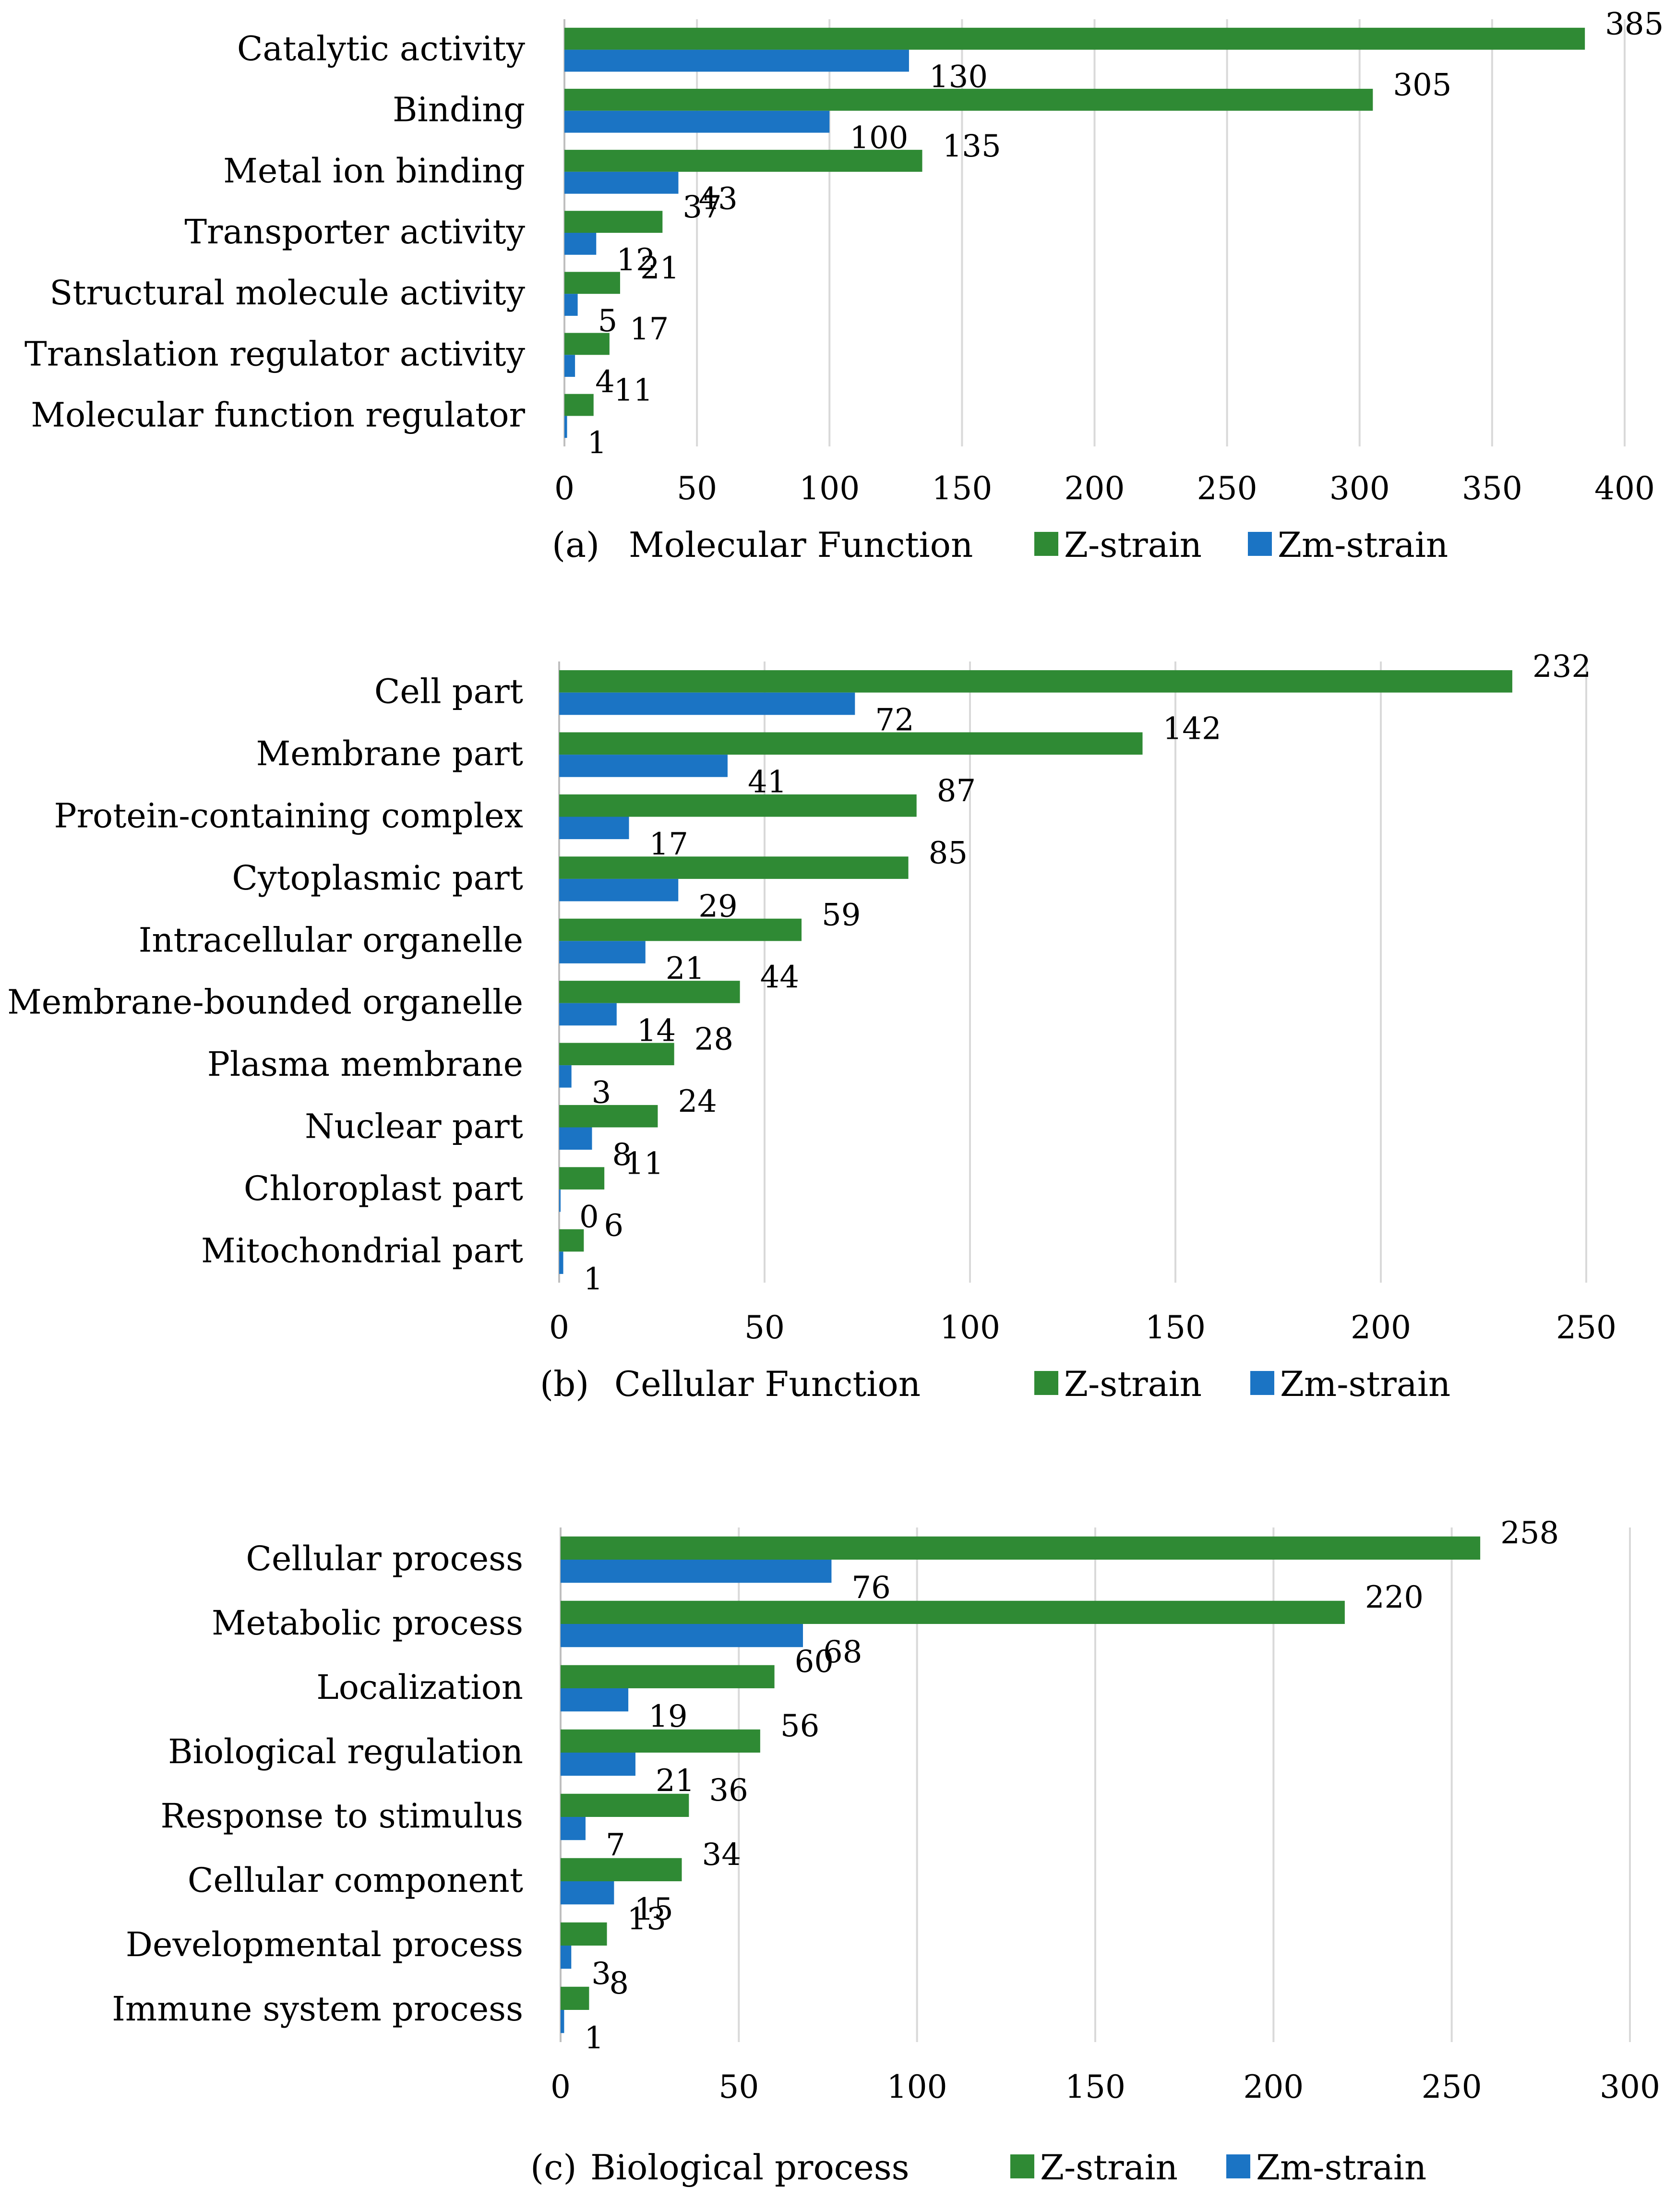  I want to click on data-label-zm-strain-protein-containing-complex: 17, so click(668, 844).